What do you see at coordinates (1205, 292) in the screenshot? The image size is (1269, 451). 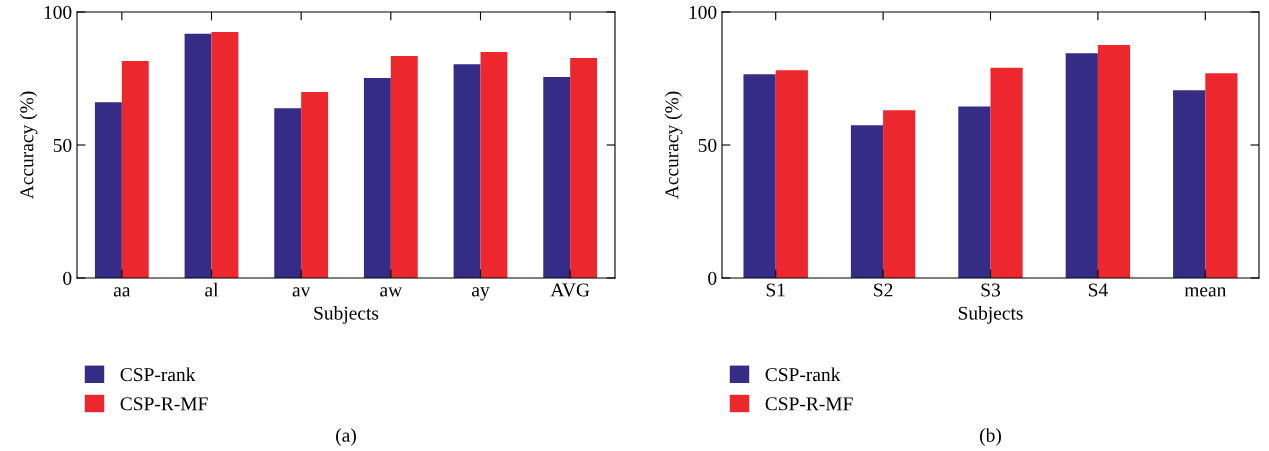 I see `x-tick-label: mean` at bounding box center [1205, 292].